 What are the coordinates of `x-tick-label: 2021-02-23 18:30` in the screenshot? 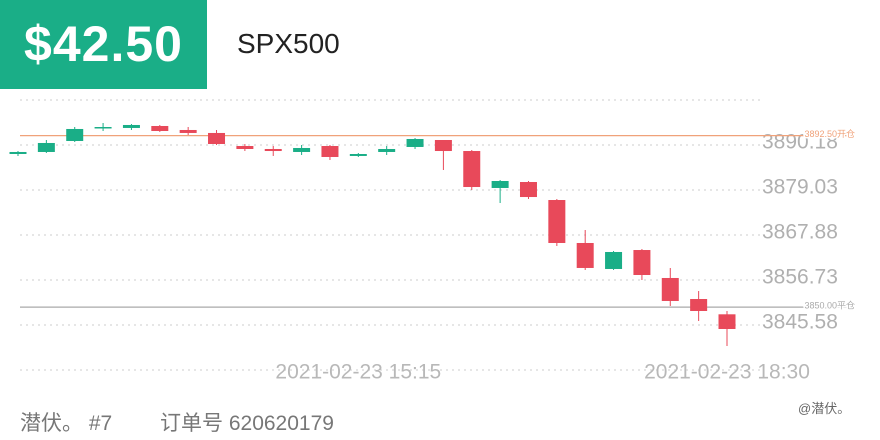 It's located at (727, 372).